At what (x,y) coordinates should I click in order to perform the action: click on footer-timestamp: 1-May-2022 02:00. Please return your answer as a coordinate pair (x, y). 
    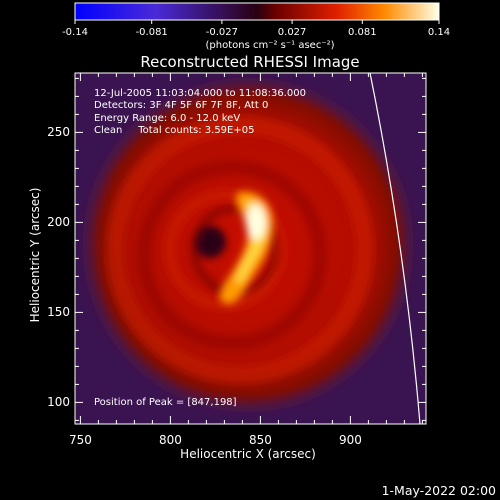
    Looking at the image, I should click on (438, 490).